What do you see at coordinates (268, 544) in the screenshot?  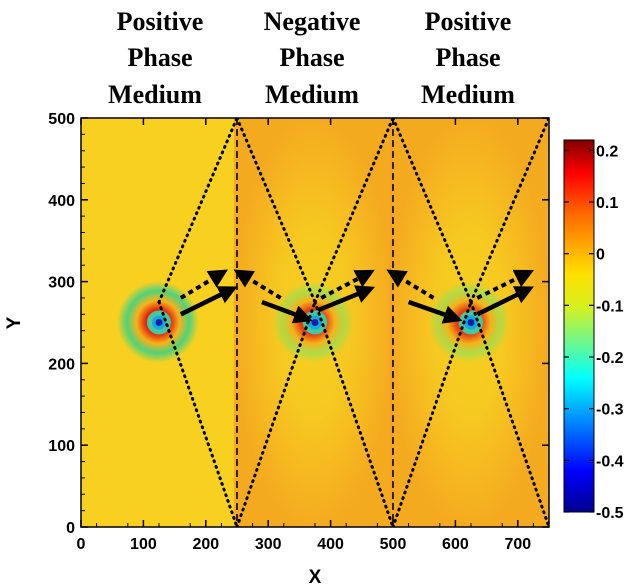 I see `x-tick-label-3: 300` at bounding box center [268, 544].